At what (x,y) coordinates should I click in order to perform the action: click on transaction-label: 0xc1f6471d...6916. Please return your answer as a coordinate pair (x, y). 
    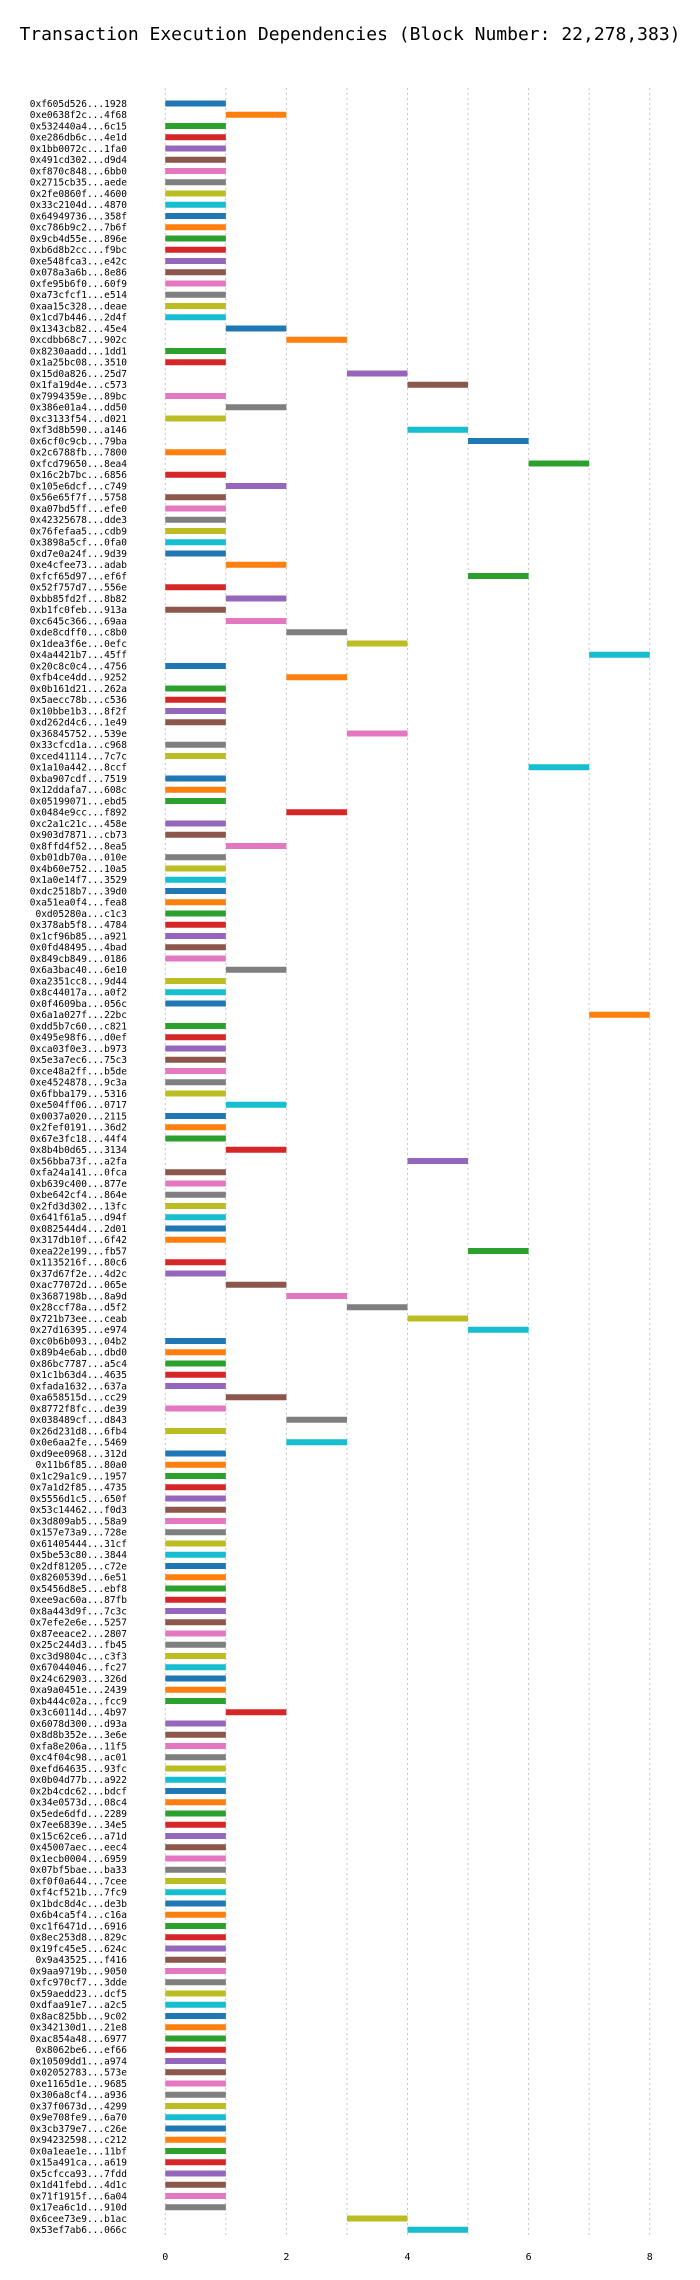
    Looking at the image, I should click on (79, 1926).